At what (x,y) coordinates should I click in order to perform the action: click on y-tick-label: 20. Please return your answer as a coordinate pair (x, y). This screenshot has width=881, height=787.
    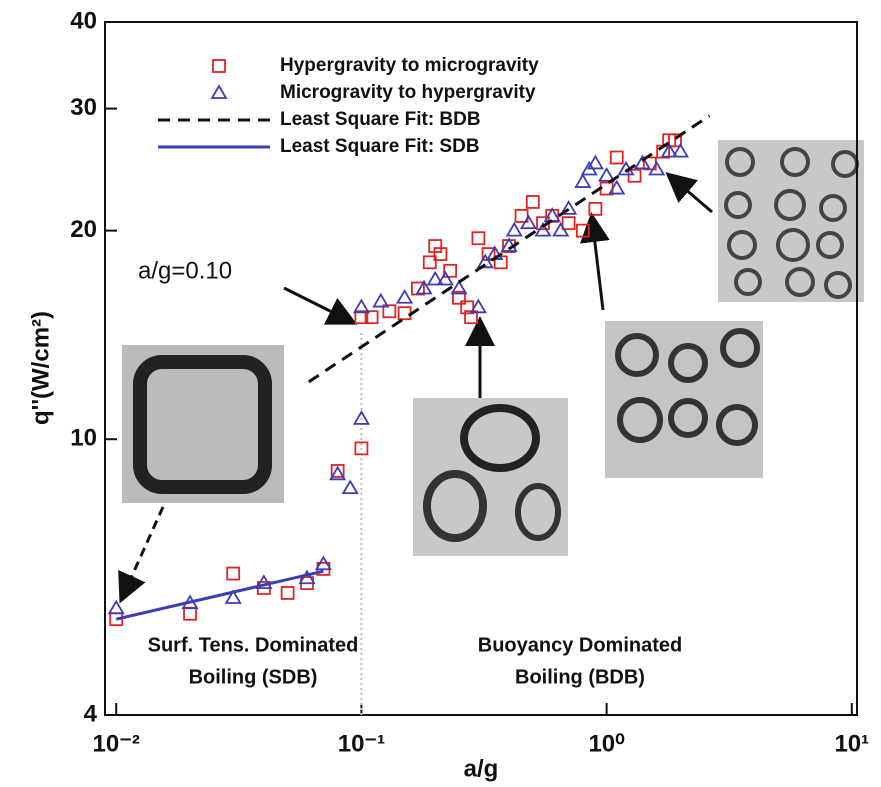
    Looking at the image, I should click on (83, 229).